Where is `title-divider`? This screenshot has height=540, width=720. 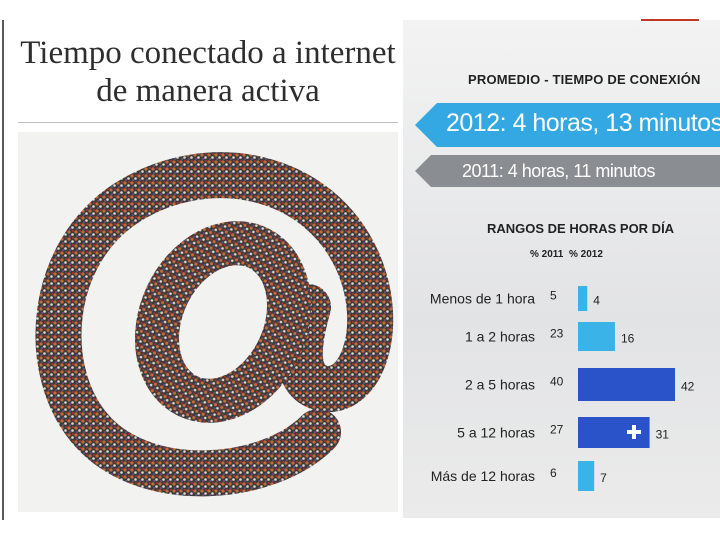
title-divider is located at coordinates (208, 122).